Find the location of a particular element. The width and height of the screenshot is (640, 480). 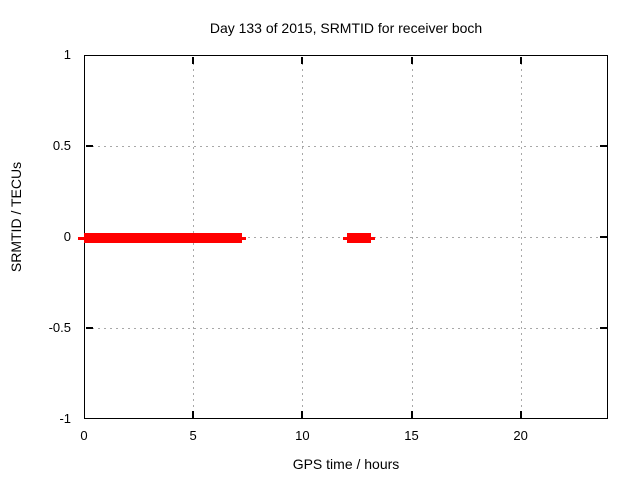

x-axis-label: GPS time / hours is located at coordinates (346, 464).